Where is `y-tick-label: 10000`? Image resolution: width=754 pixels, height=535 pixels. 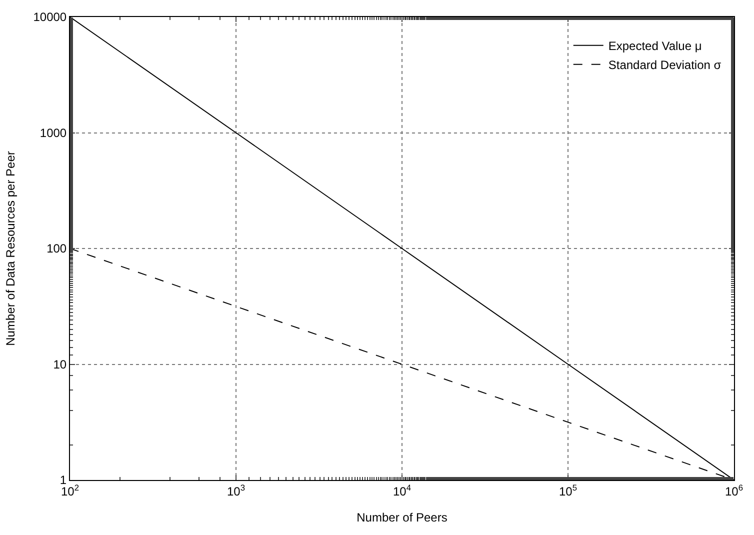
y-tick-label: 10000 is located at coordinates (50, 17).